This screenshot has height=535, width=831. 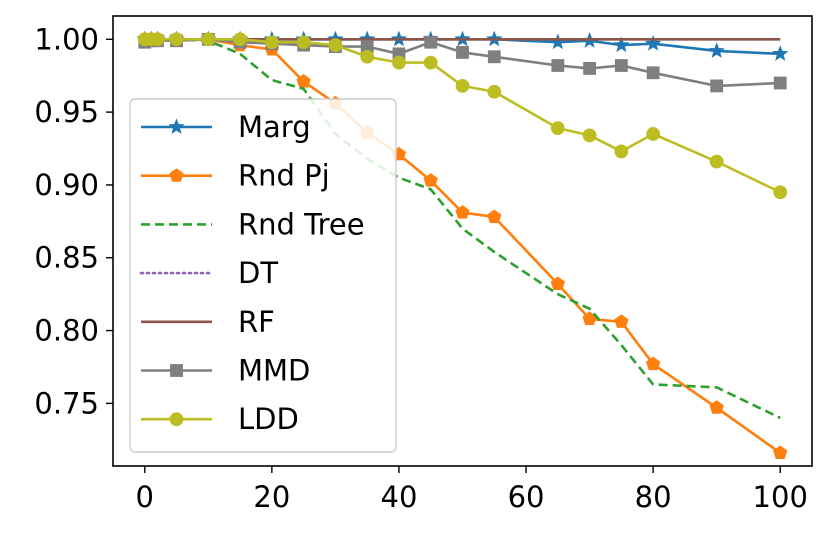 I want to click on legend-item-rf: RF, so click(x=208, y=322).